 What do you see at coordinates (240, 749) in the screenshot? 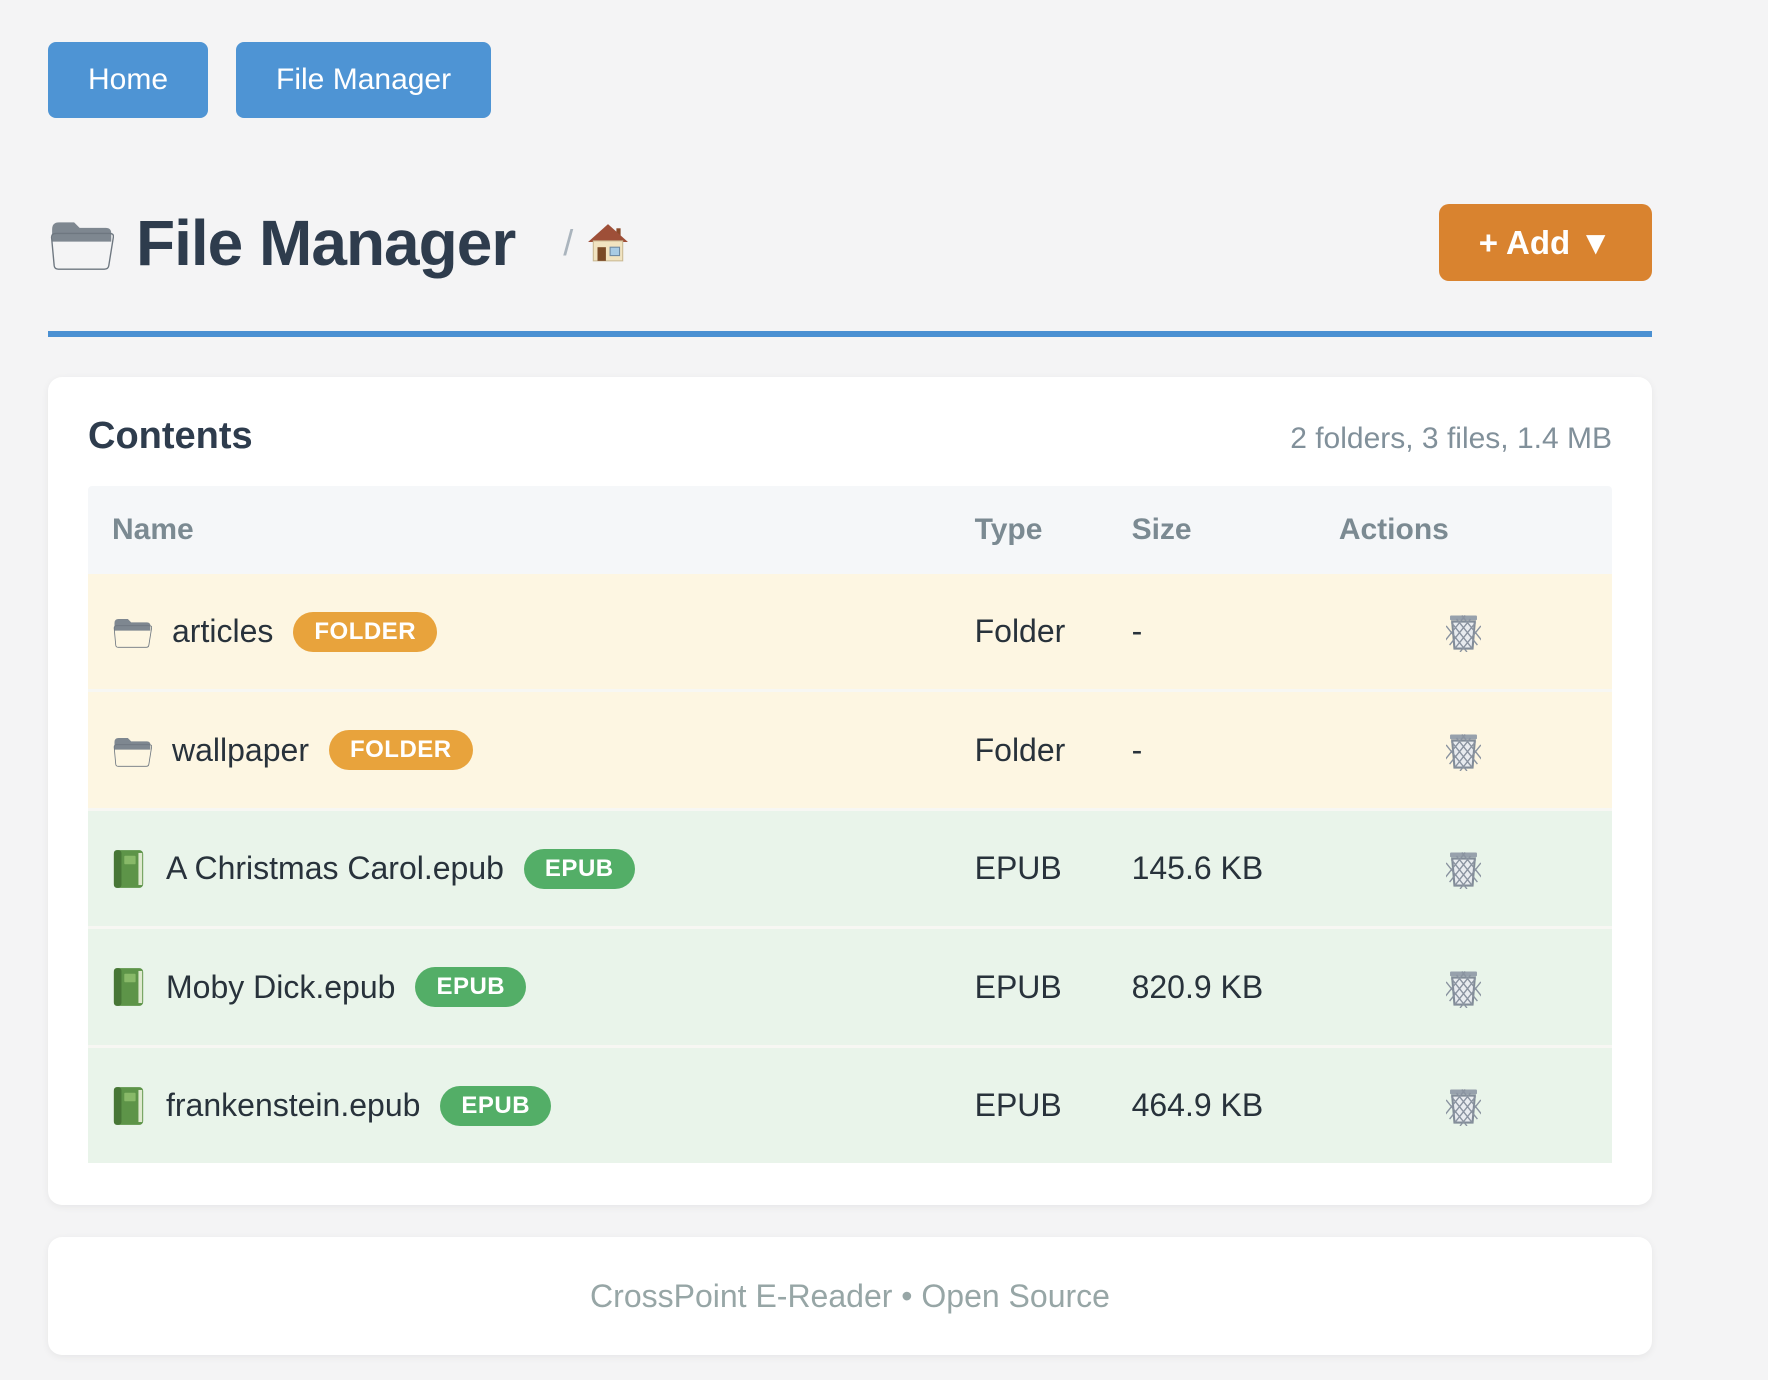
I see `file-name: wallpaper` at bounding box center [240, 749].